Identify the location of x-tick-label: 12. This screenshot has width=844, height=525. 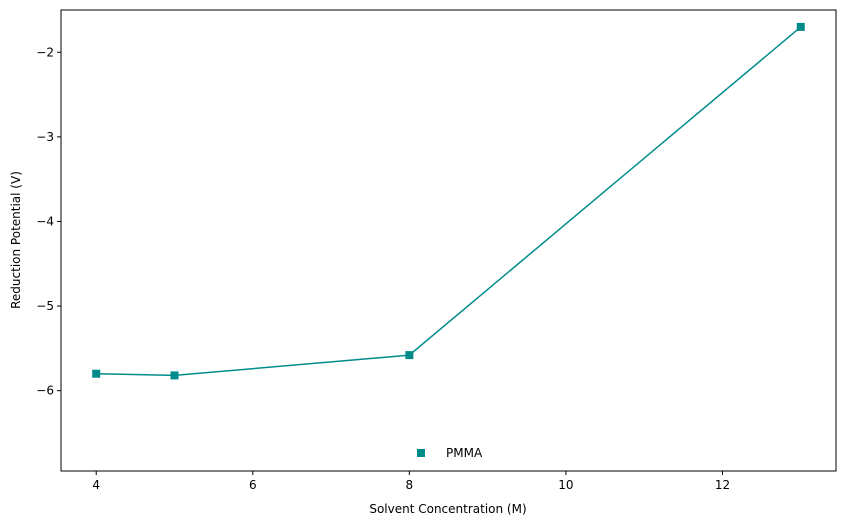
(722, 485).